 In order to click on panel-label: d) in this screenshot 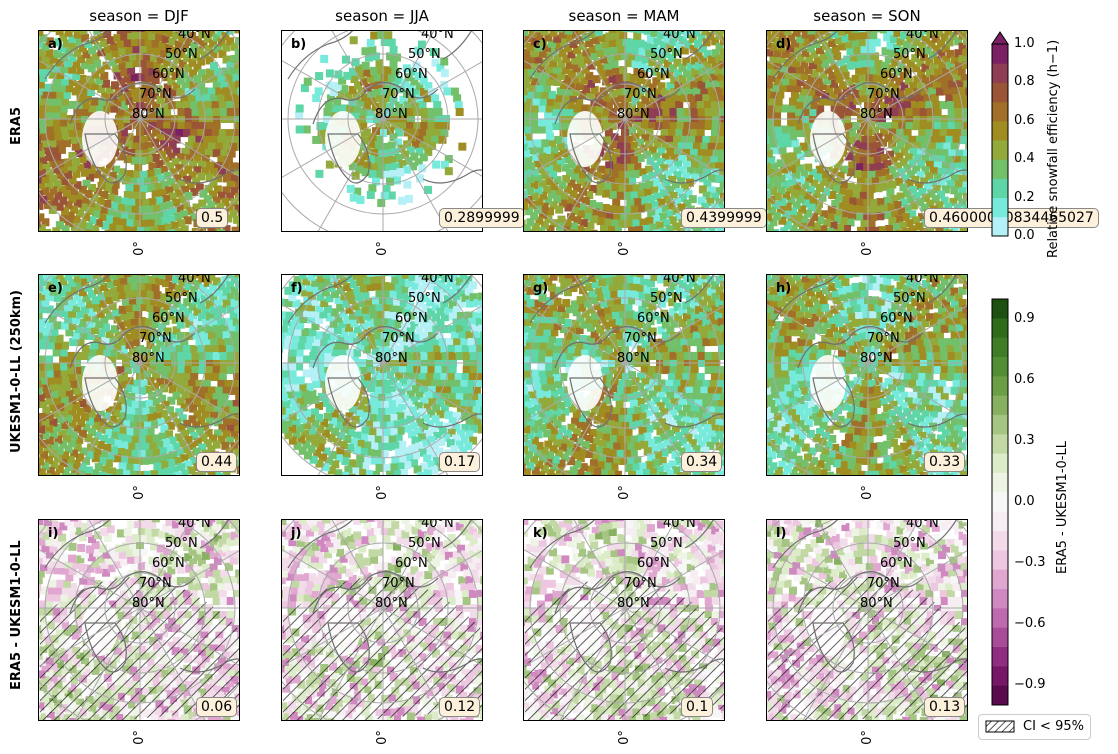, I will do `click(784, 44)`.